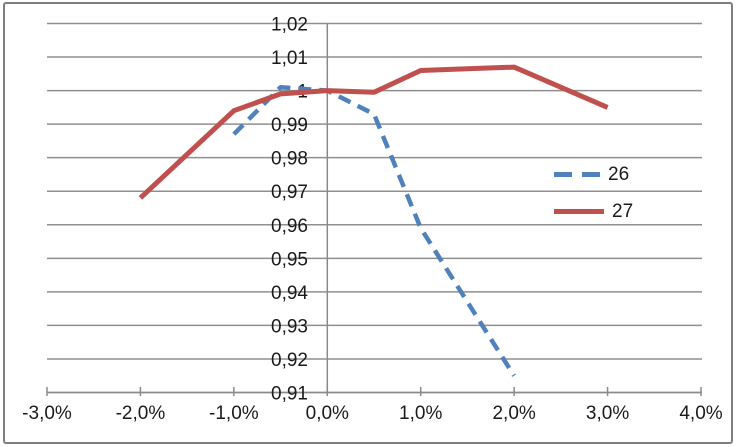  What do you see at coordinates (289, 159) in the screenshot?
I see `y-tick-label: 0,98` at bounding box center [289, 159].